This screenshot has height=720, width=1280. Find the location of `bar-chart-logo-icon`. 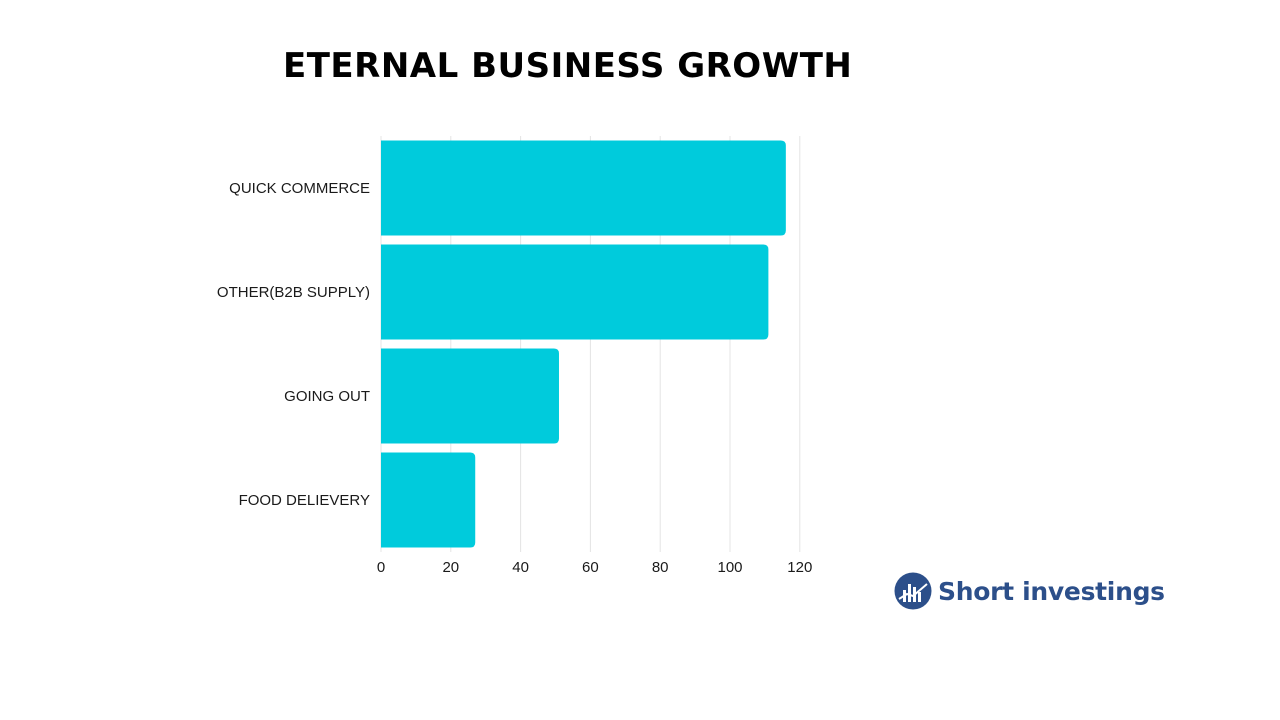

bar-chart-logo-icon is located at coordinates (913, 591).